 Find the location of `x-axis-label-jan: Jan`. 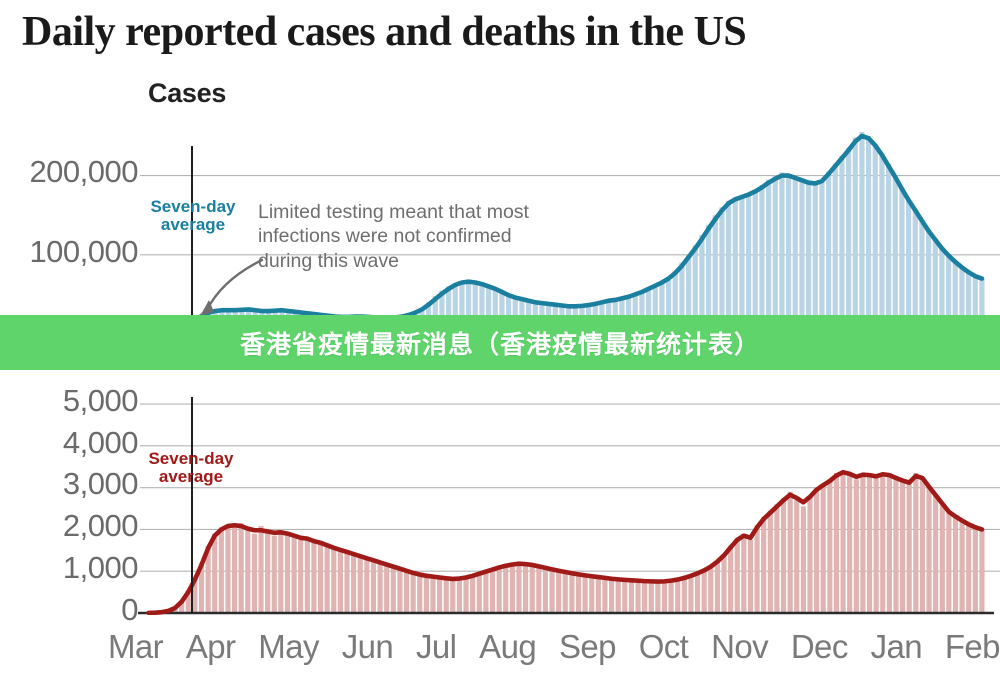

x-axis-label-jan: Jan is located at coordinates (896, 646).